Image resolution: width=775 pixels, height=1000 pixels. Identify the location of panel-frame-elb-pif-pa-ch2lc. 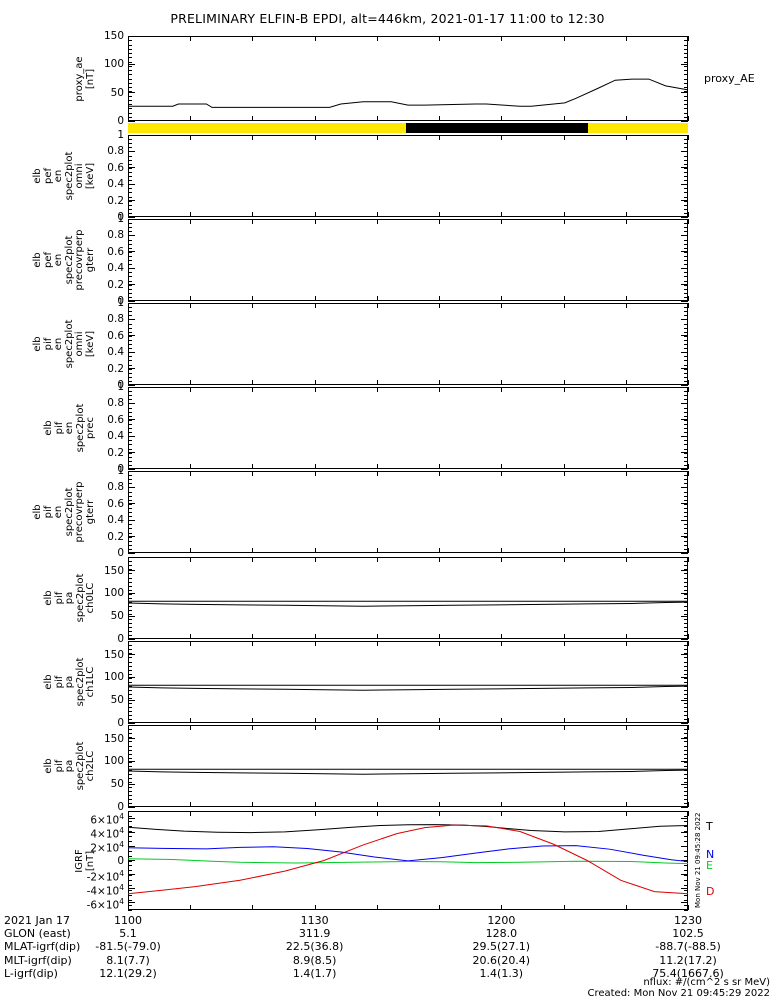
(408, 766).